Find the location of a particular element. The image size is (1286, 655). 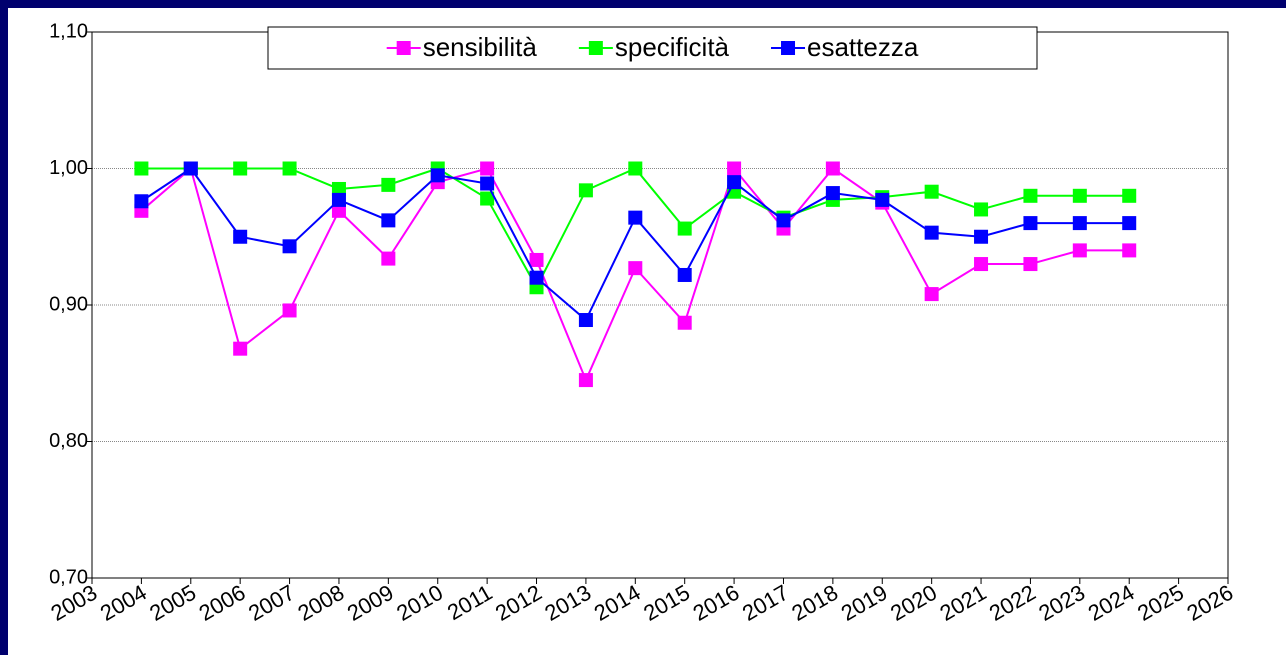

legend-item: sensibilità is located at coordinates (462, 47).